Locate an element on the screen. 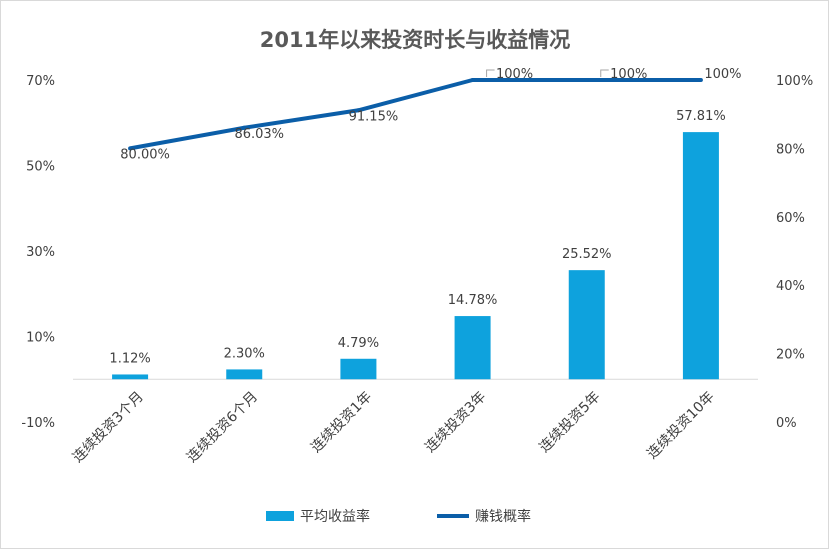 The width and height of the screenshot is (829, 550). line-path is located at coordinates (415, 114).